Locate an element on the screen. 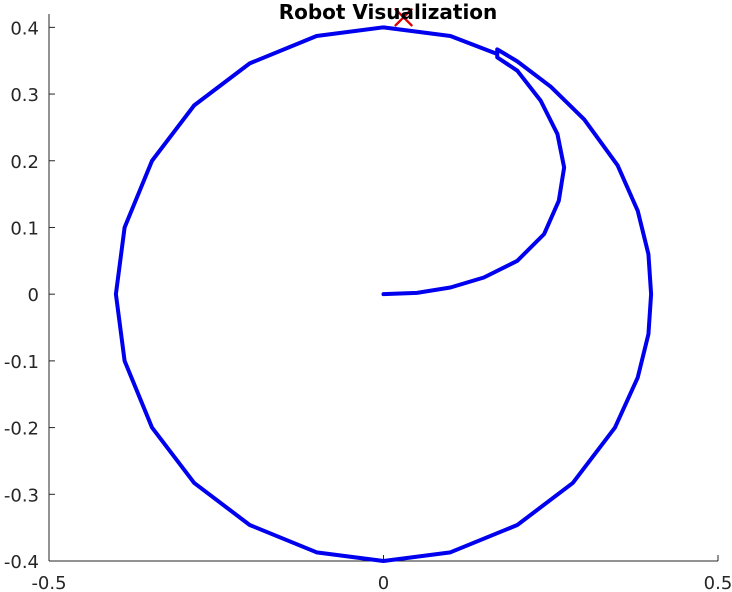  x-tick-label: 0 is located at coordinates (383, 582).